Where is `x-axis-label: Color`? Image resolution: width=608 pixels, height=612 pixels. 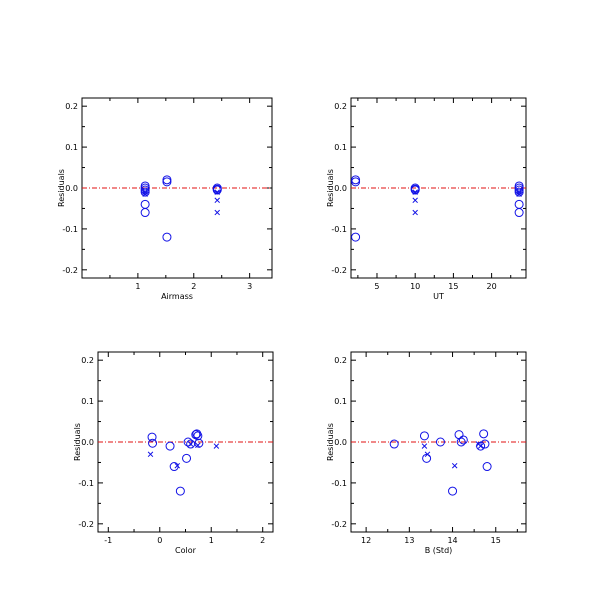
x-axis-label: Color is located at coordinates (186, 550).